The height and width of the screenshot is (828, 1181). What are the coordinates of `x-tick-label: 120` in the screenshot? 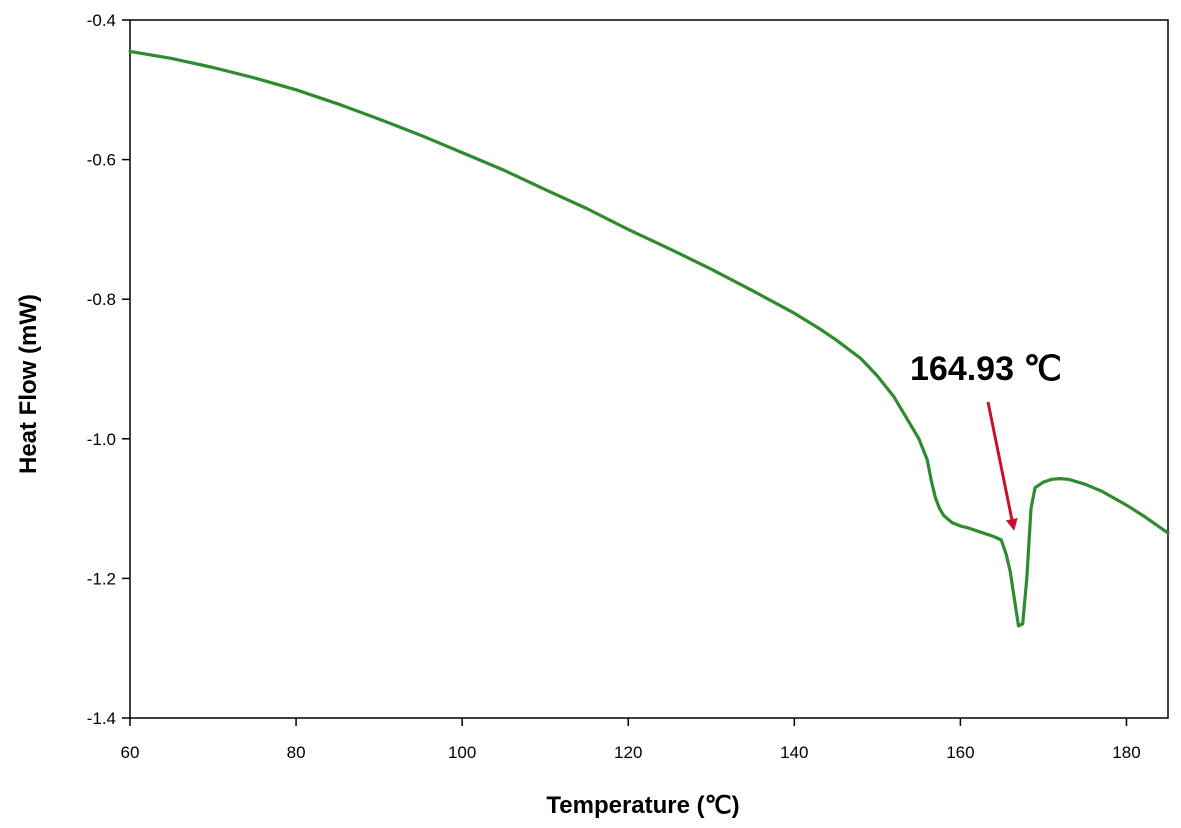 It's located at (628, 752).